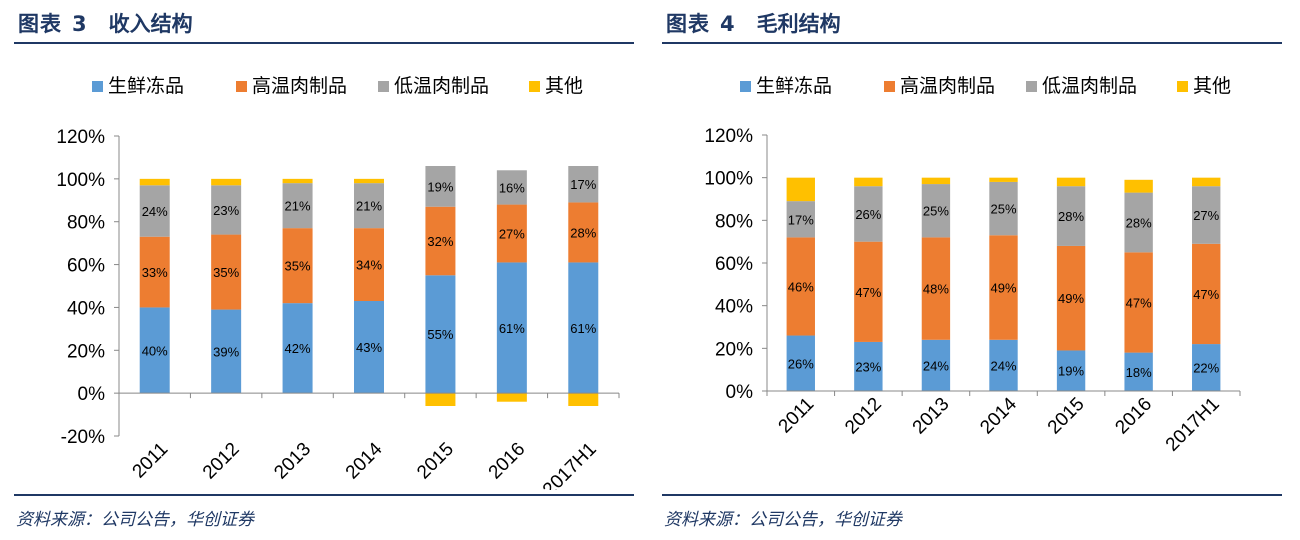 The width and height of the screenshot is (1300, 540). I want to click on x-tick-label: 2011, so click(797, 416).